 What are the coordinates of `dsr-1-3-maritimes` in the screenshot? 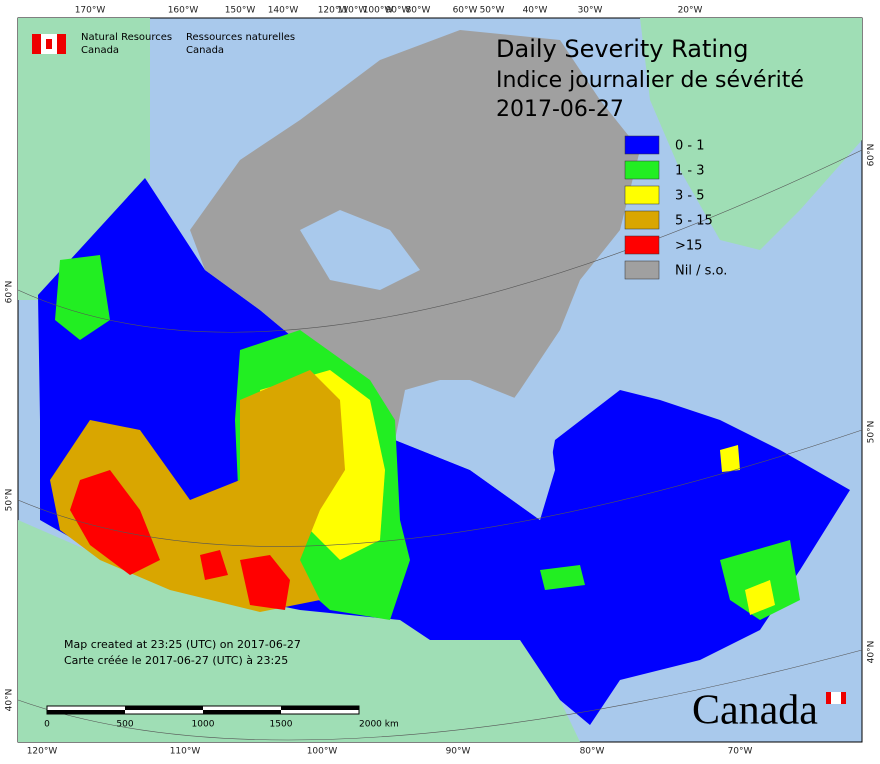 It's located at (760, 580).